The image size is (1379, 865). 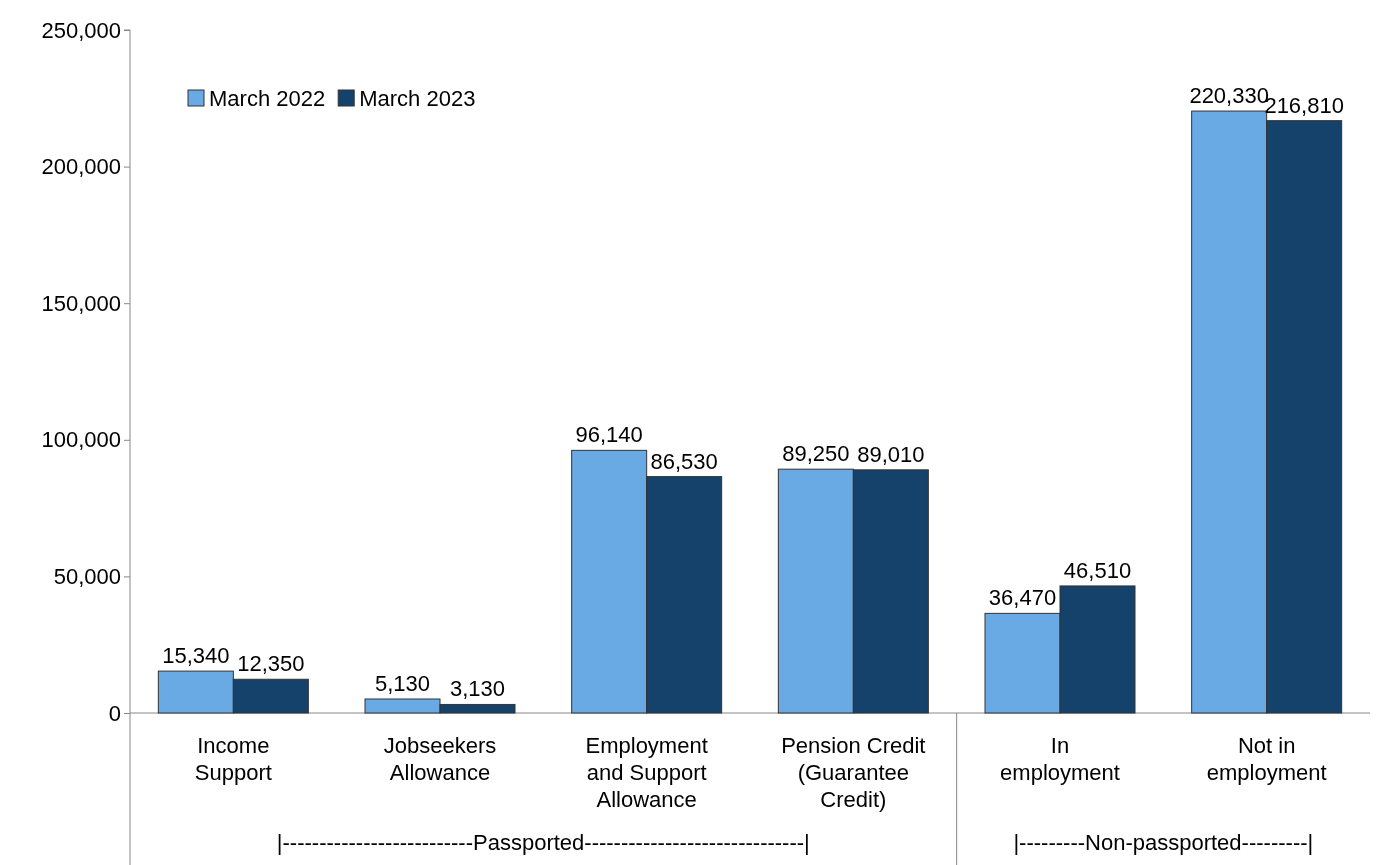 I want to click on y-tick-label: 200,000, so click(x=81, y=167).